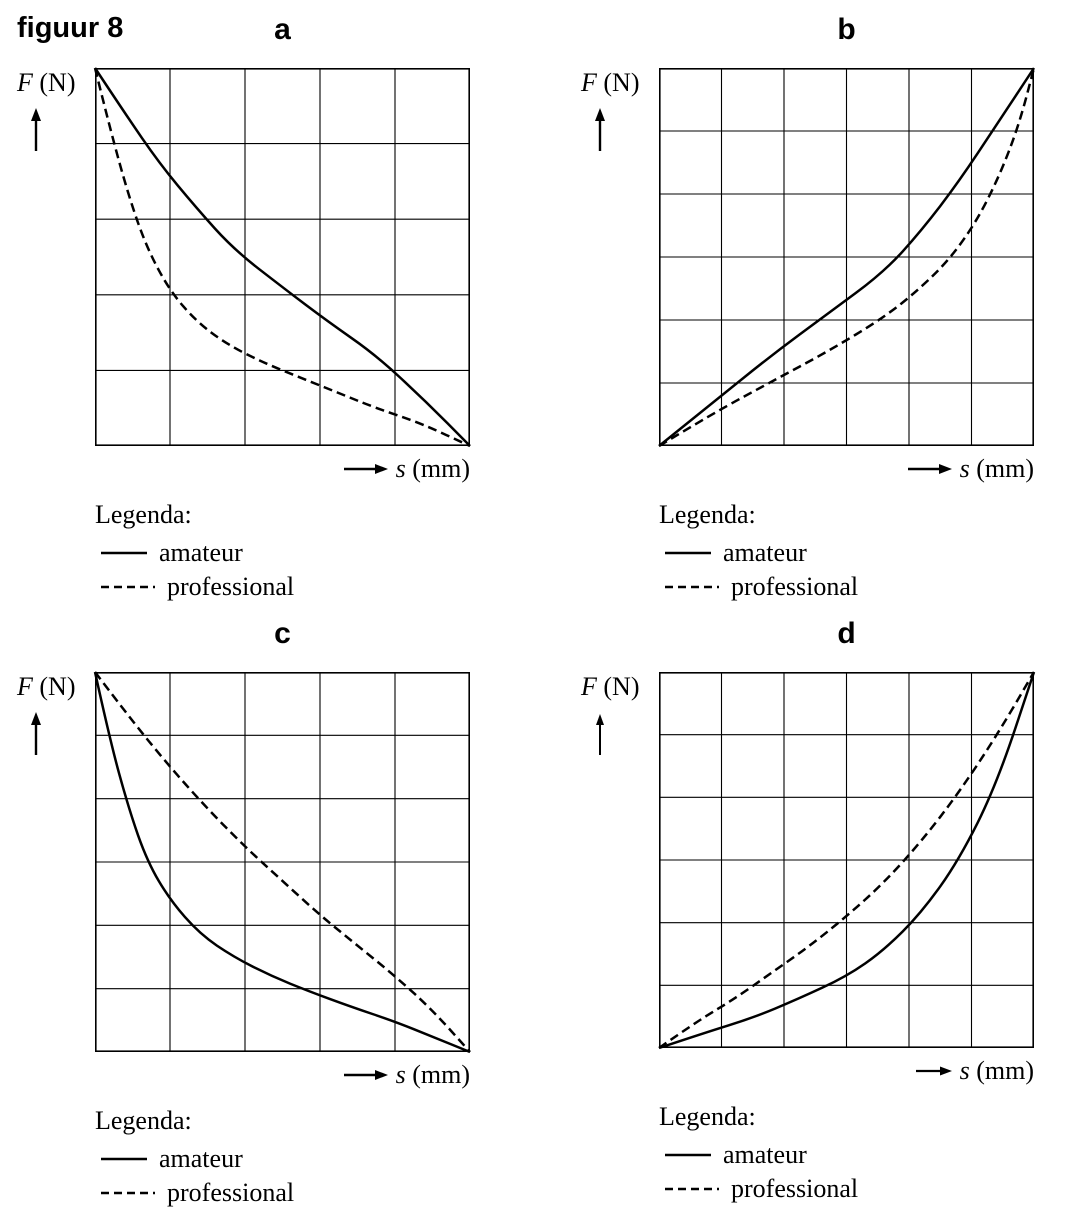 The width and height of the screenshot is (1070, 1216). Describe the element at coordinates (846, 29) in the screenshot. I see `chart-title-b: b` at that location.